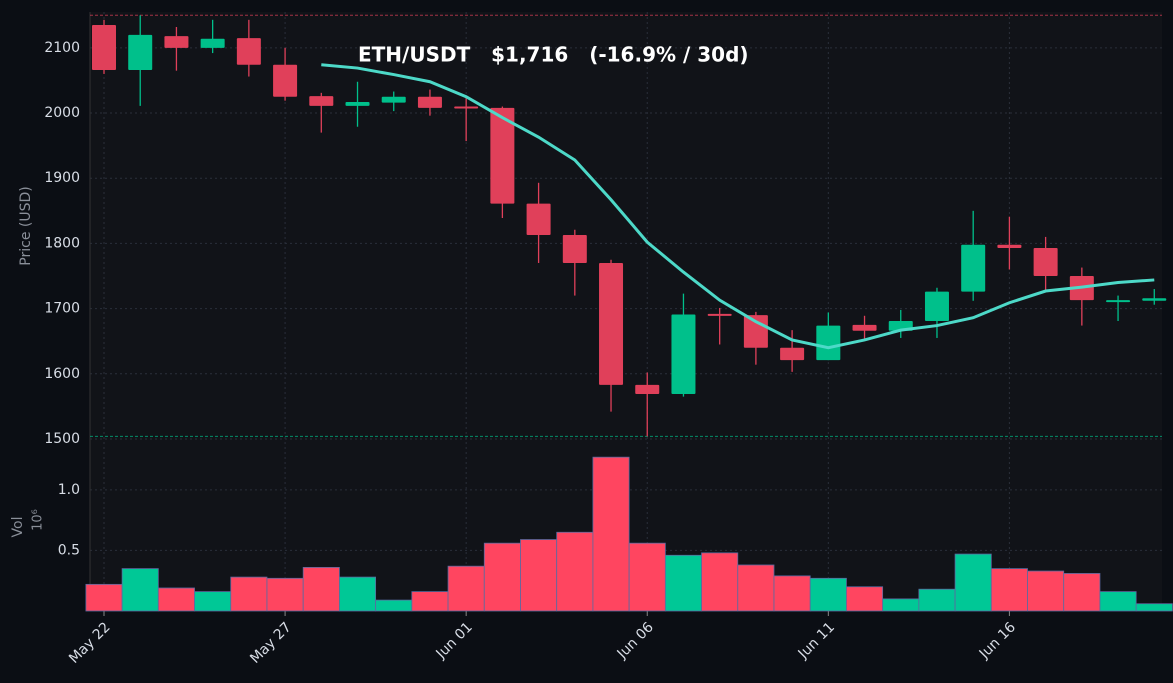  I want to click on x-tick-label: Jun 11, so click(816, 640).